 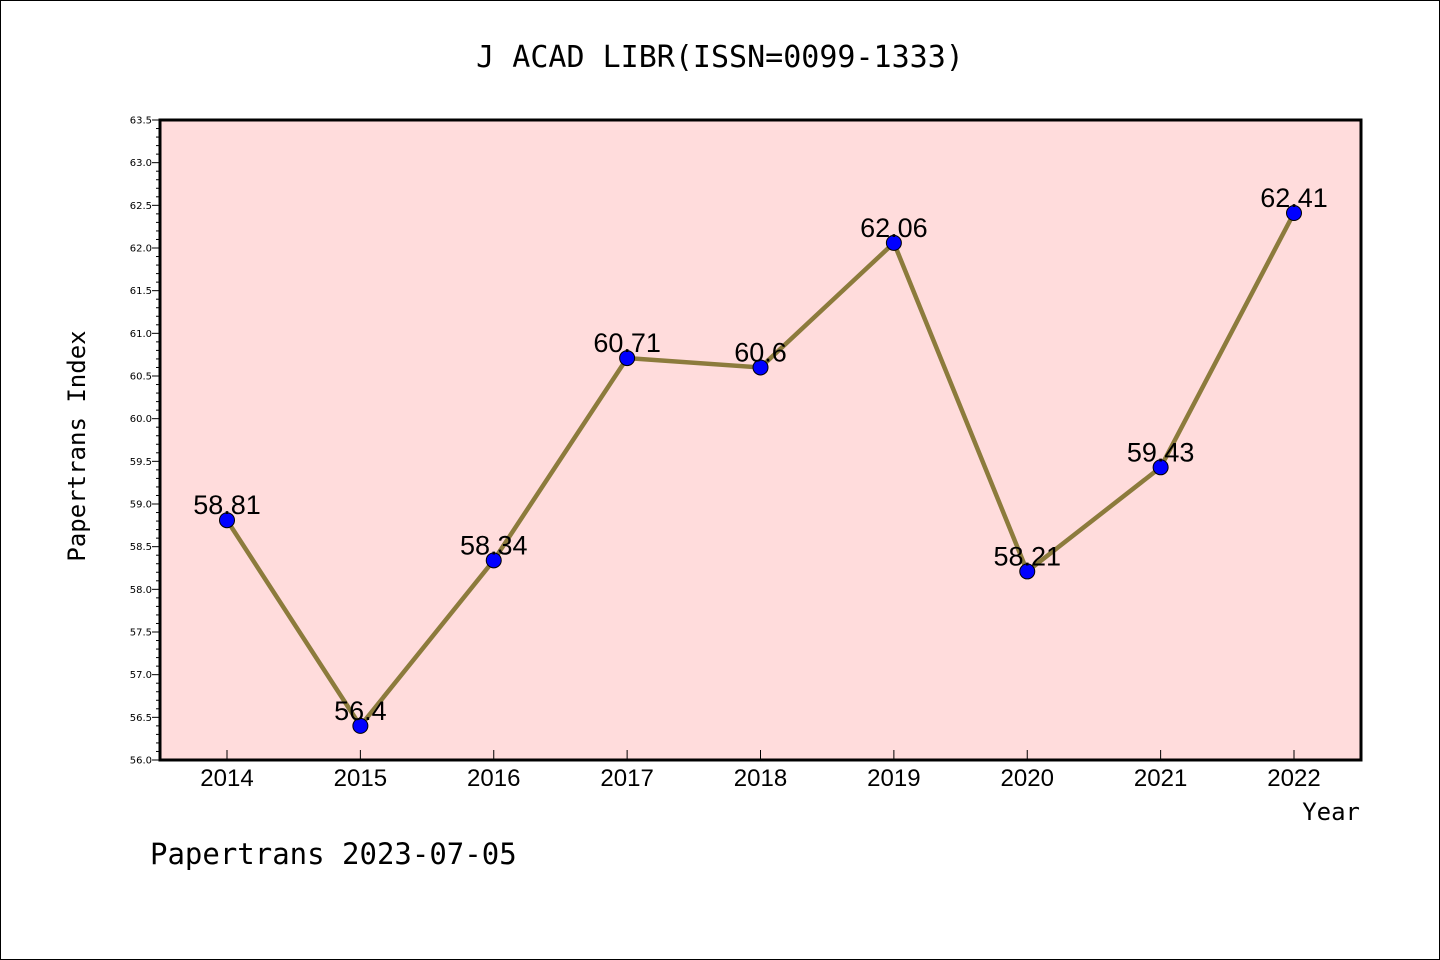 I want to click on y-tick-label: 62.5, so click(x=141, y=206).